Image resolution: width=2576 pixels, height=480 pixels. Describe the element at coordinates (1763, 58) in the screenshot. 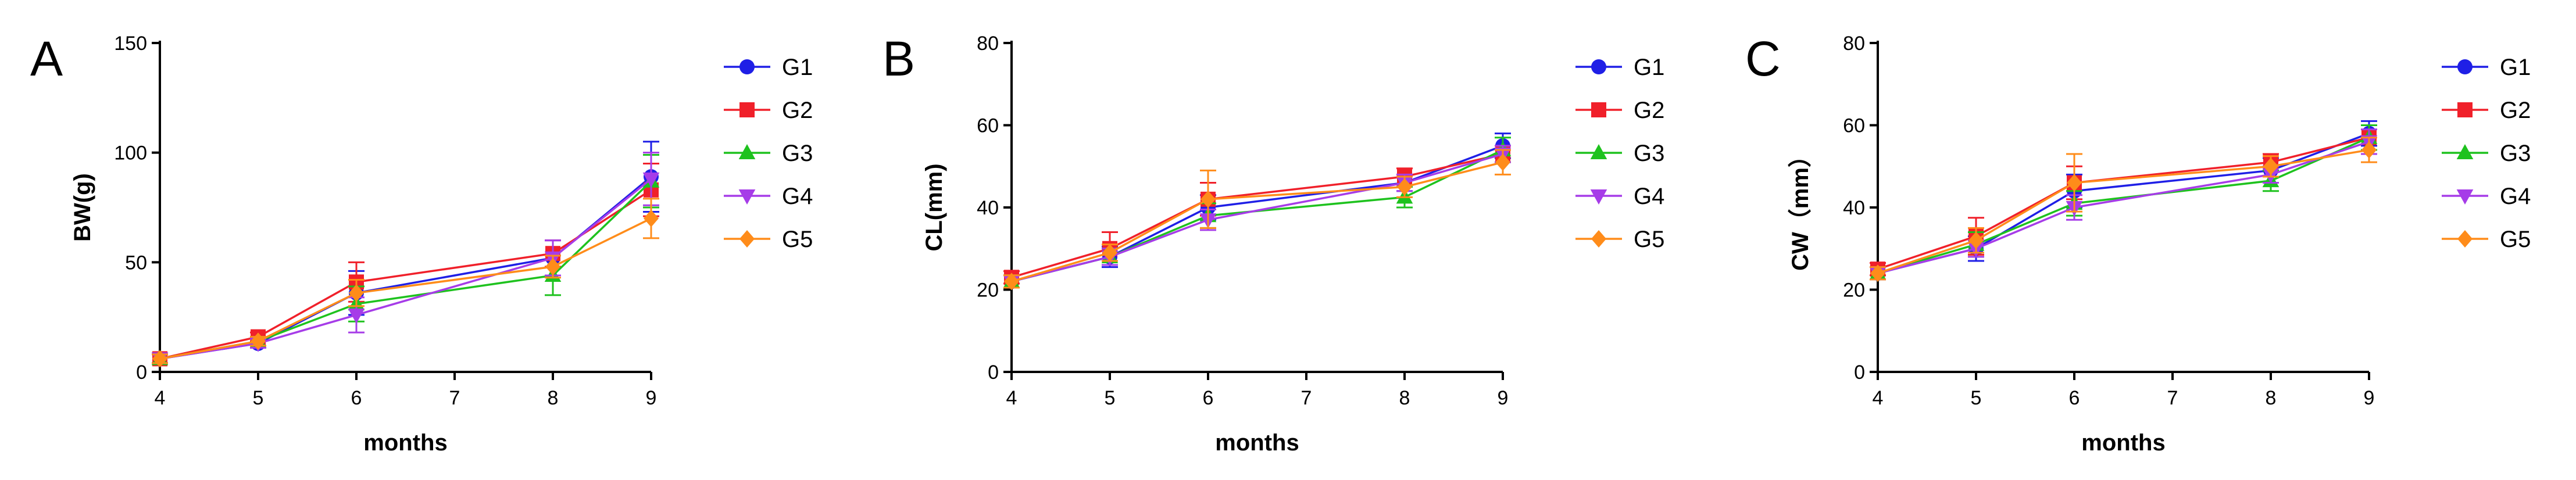

I see `panel-letter: C` at that location.